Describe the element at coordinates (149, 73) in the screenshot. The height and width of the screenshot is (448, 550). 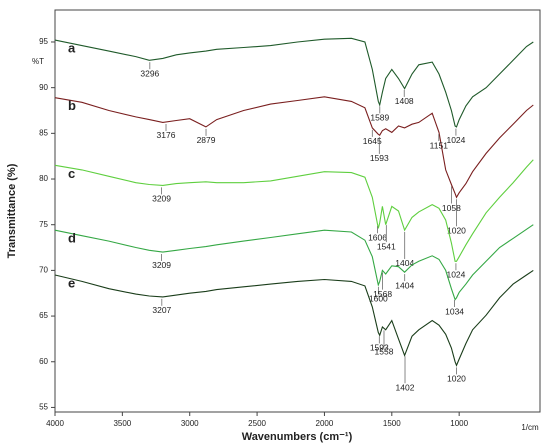
I see `peak-label: 3296` at that location.